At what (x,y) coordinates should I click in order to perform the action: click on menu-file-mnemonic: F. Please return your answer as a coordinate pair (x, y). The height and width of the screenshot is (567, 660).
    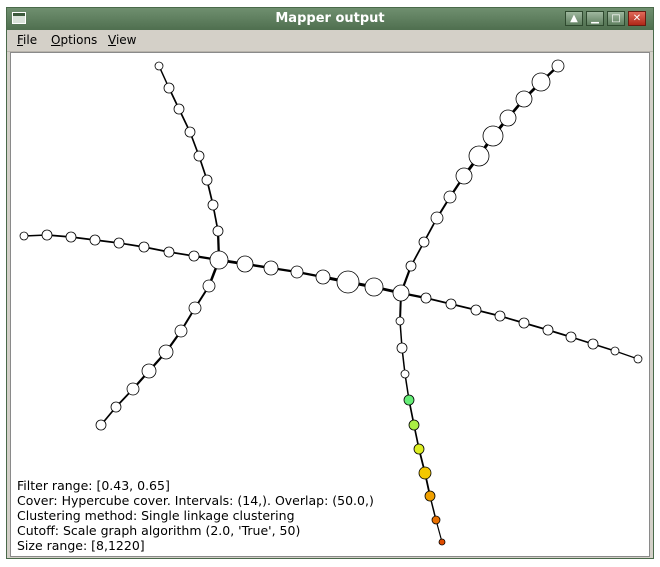
    Looking at the image, I should click on (20, 40).